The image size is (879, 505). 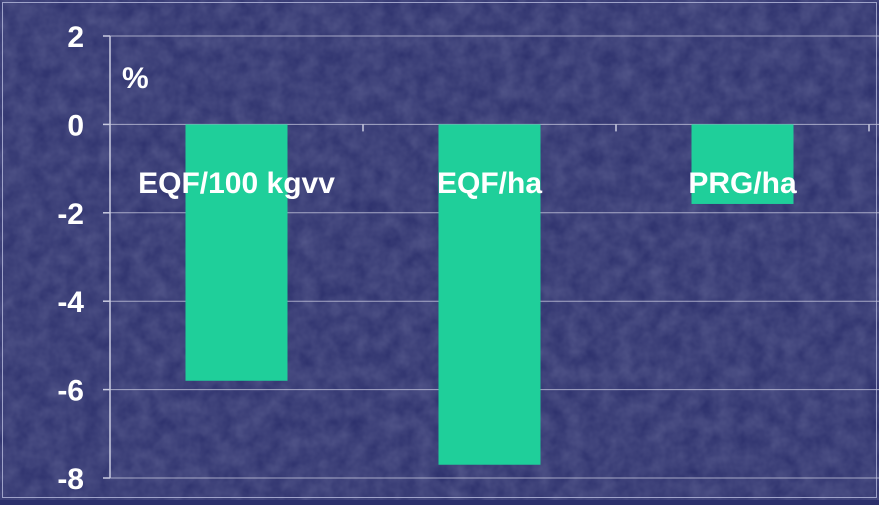 What do you see at coordinates (70, 302) in the screenshot?
I see `y-tick-label: -4` at bounding box center [70, 302].